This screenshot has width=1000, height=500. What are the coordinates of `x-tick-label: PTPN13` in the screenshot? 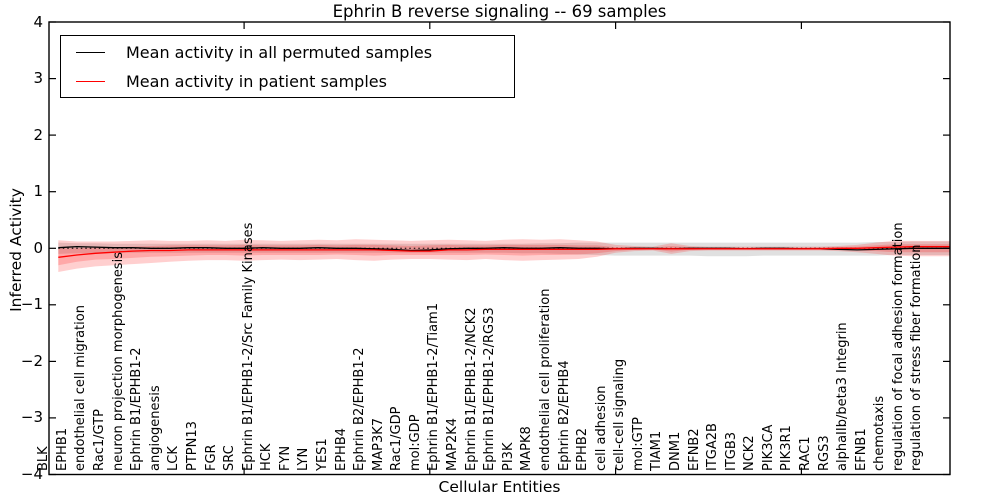 It's located at (192, 446).